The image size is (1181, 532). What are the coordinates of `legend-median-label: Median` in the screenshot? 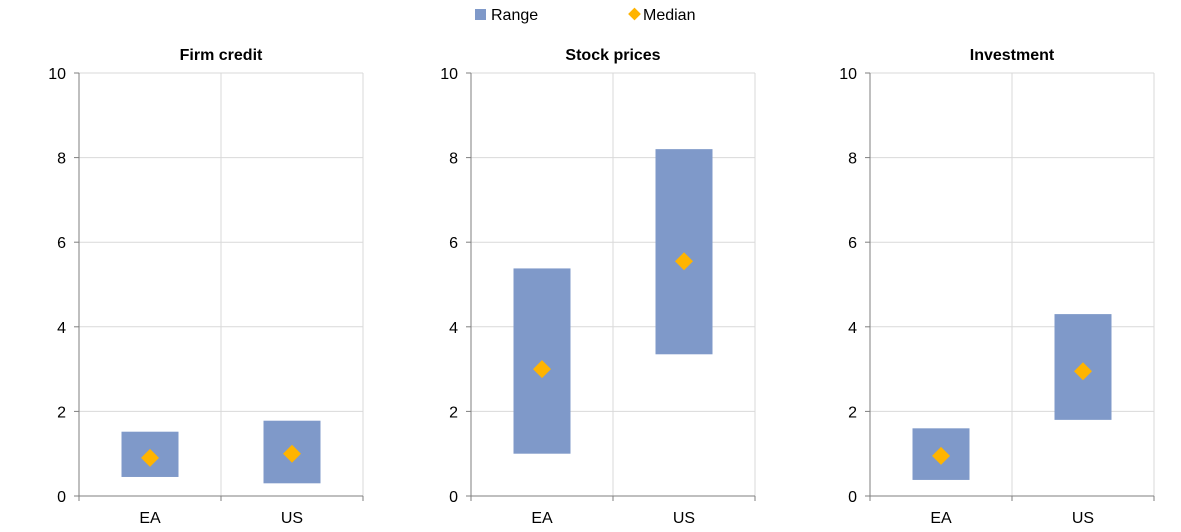 It's located at (669, 15).